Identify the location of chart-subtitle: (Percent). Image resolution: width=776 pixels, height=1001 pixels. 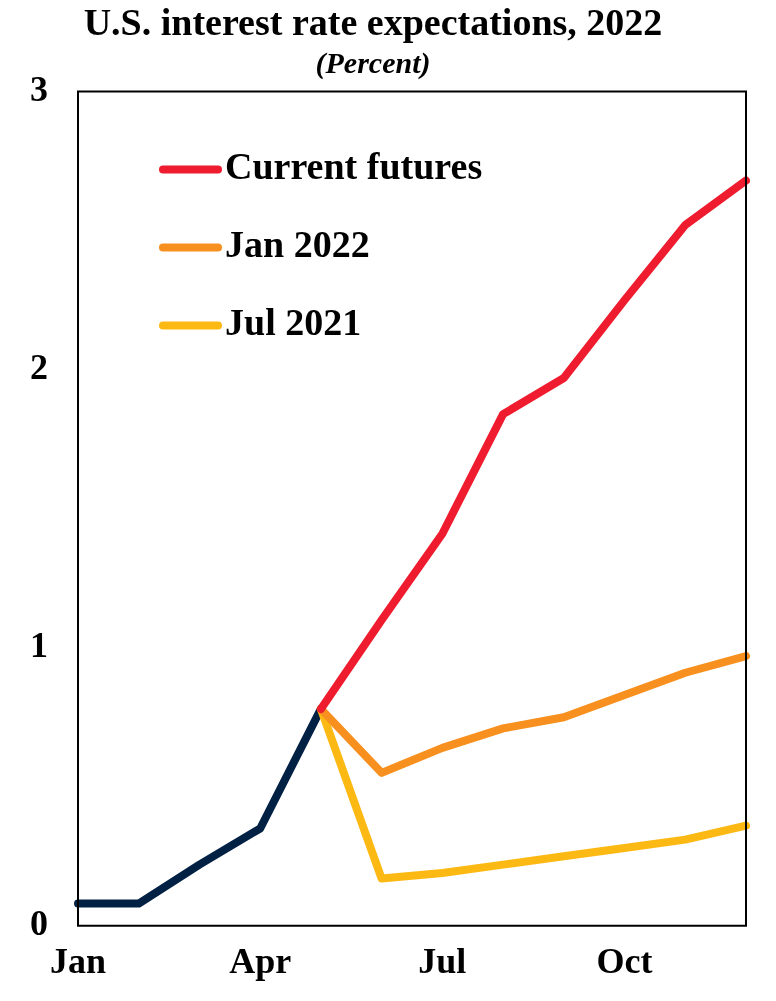
(373, 63).